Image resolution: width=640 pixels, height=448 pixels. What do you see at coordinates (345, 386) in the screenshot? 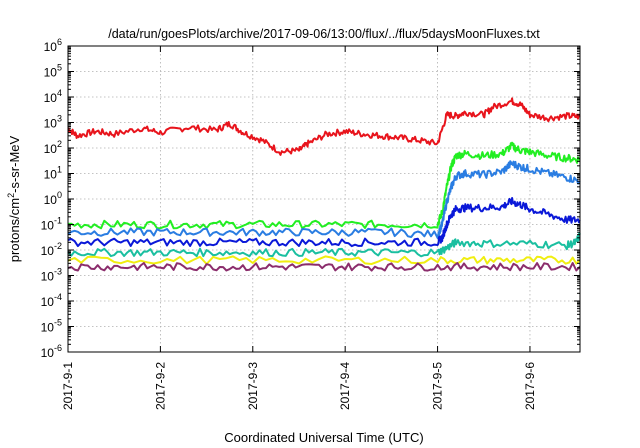
I see `x-tick-label: 2017-9-4` at bounding box center [345, 386].